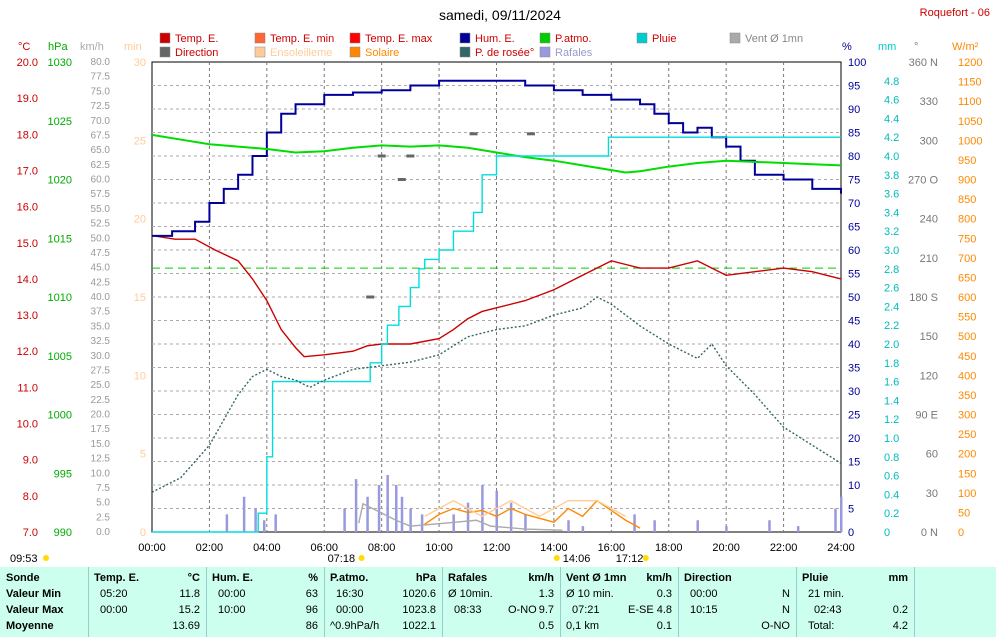 This screenshot has width=996, height=637. What do you see at coordinates (152, 548) in the screenshot?
I see `x-tick-label: 00:00` at bounding box center [152, 548].